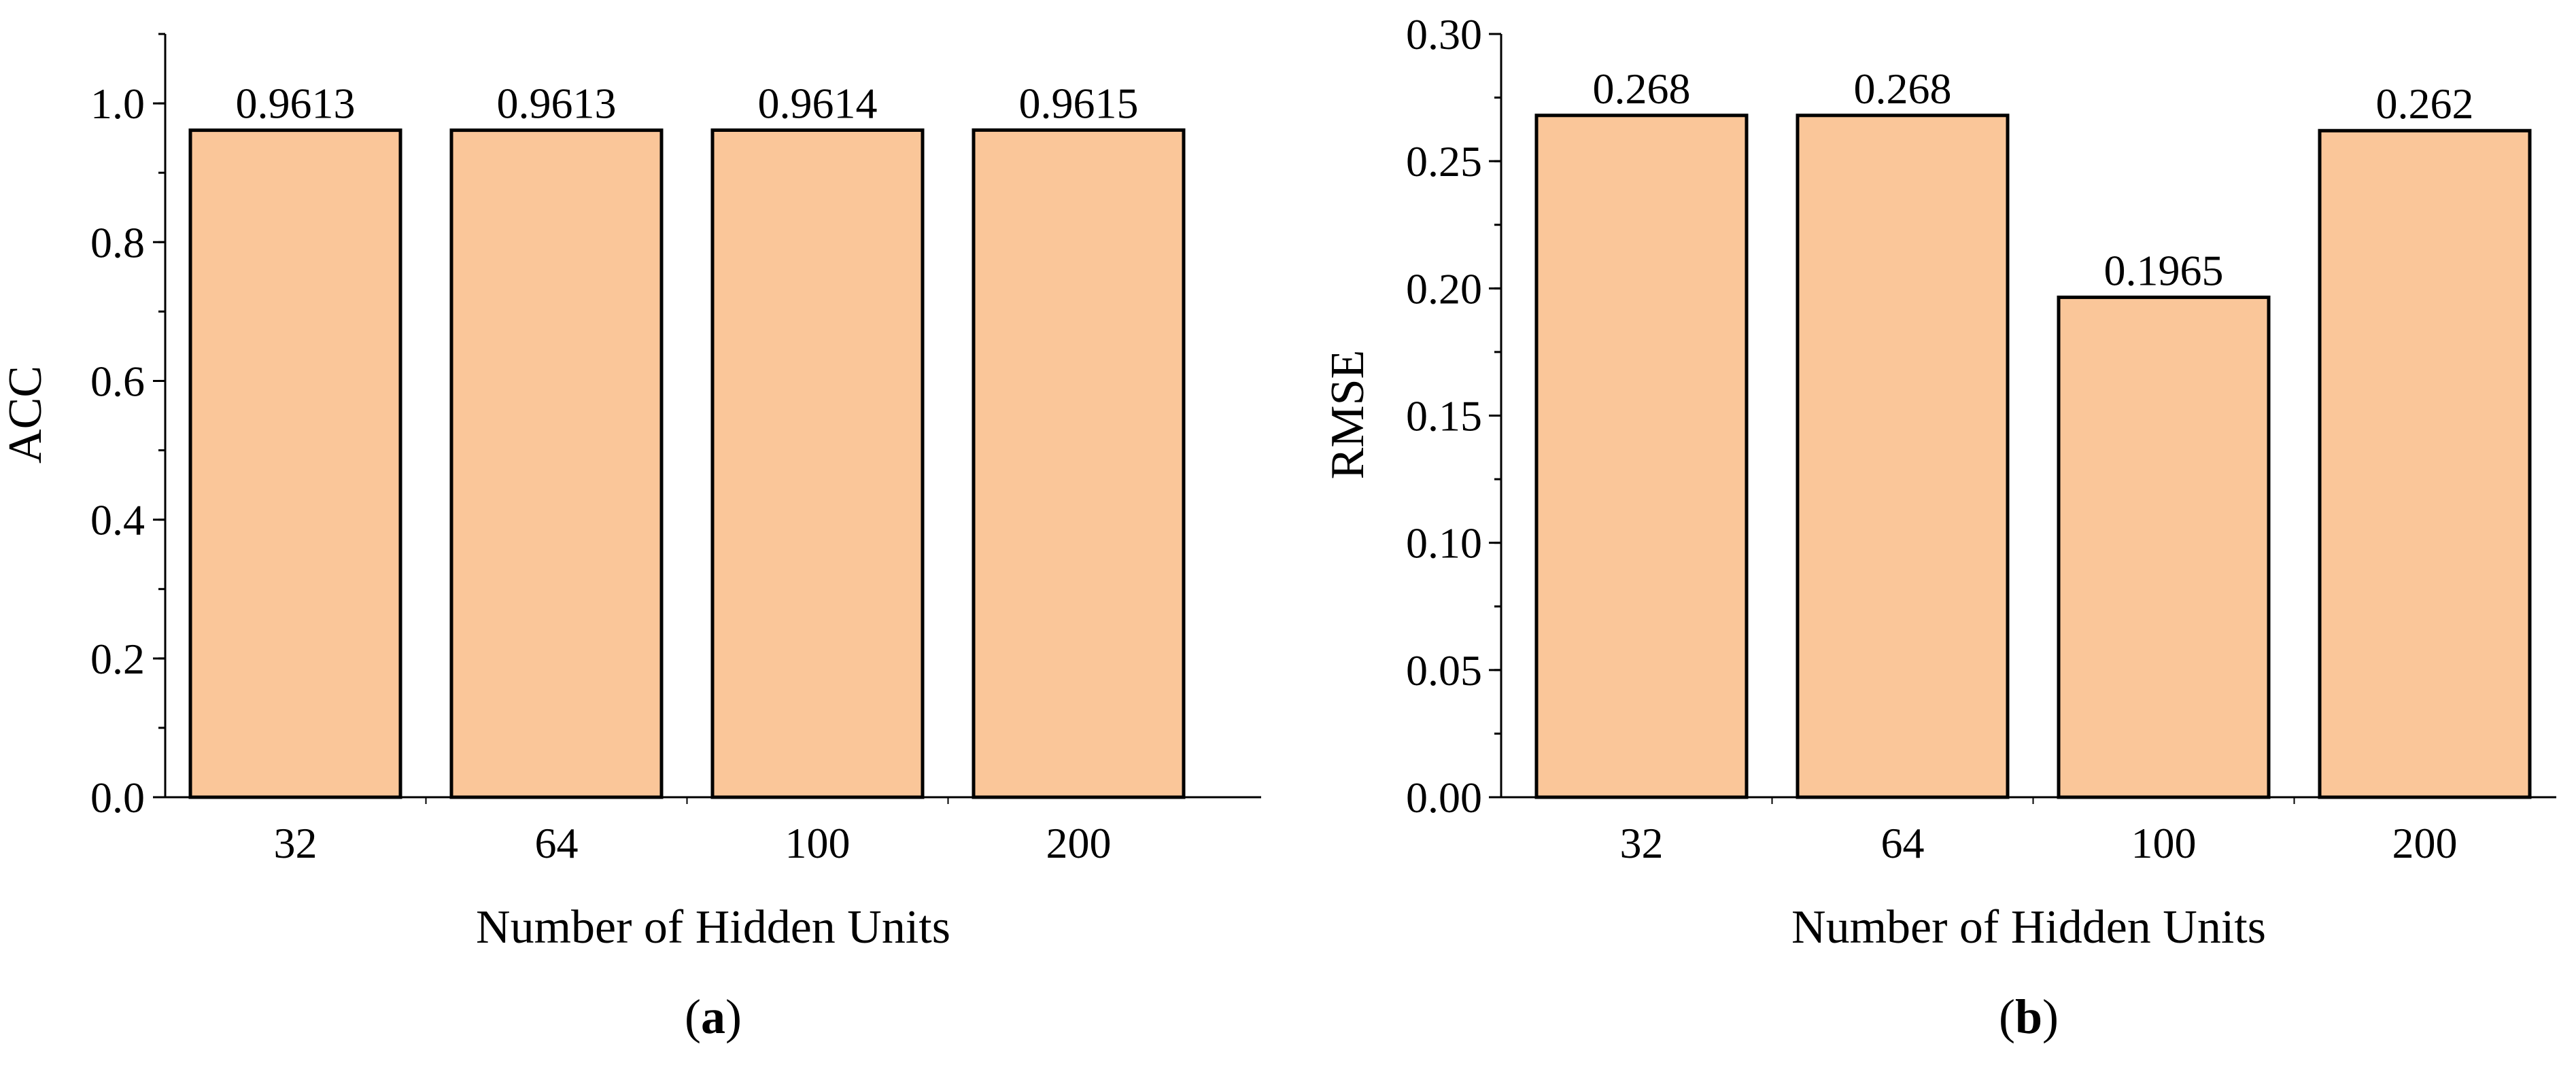 The height and width of the screenshot is (1065, 2576). What do you see at coordinates (1444, 34) in the screenshot?
I see `y-tick-label: 0.30` at bounding box center [1444, 34].